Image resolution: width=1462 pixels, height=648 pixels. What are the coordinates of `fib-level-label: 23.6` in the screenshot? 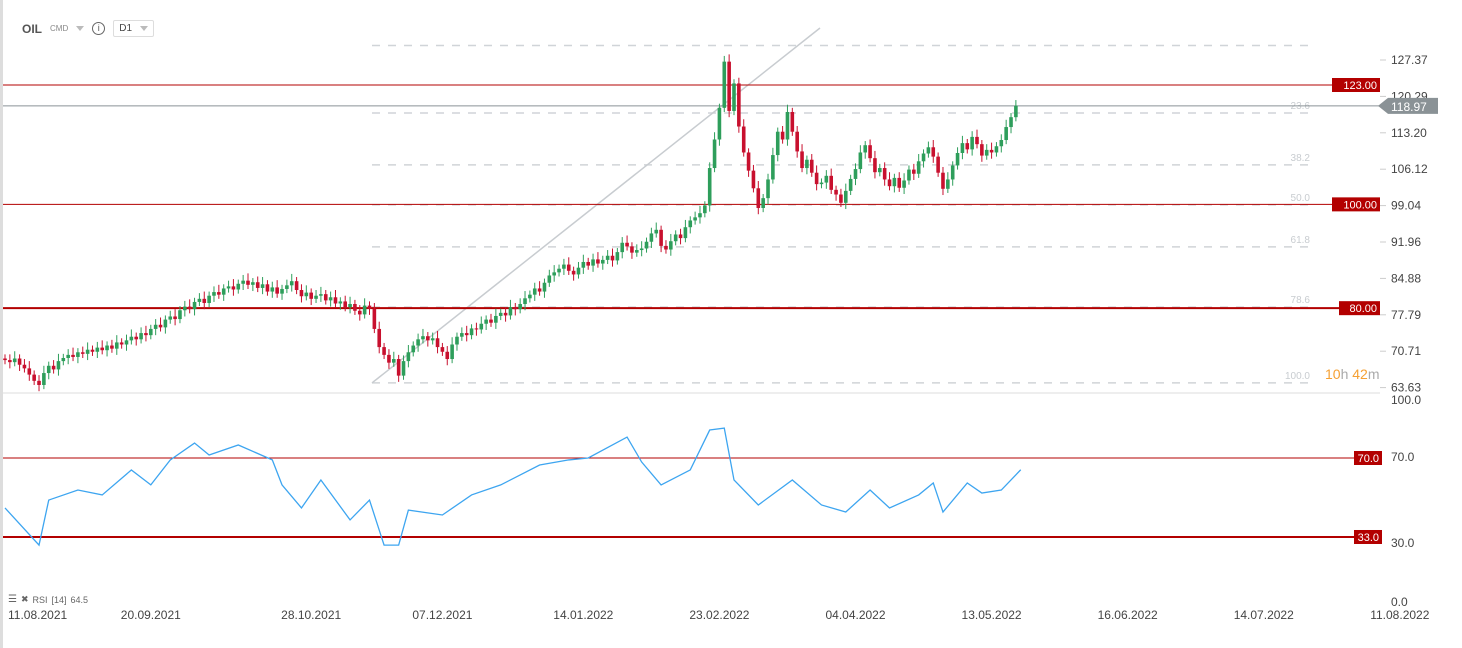 It's located at (1301, 106).